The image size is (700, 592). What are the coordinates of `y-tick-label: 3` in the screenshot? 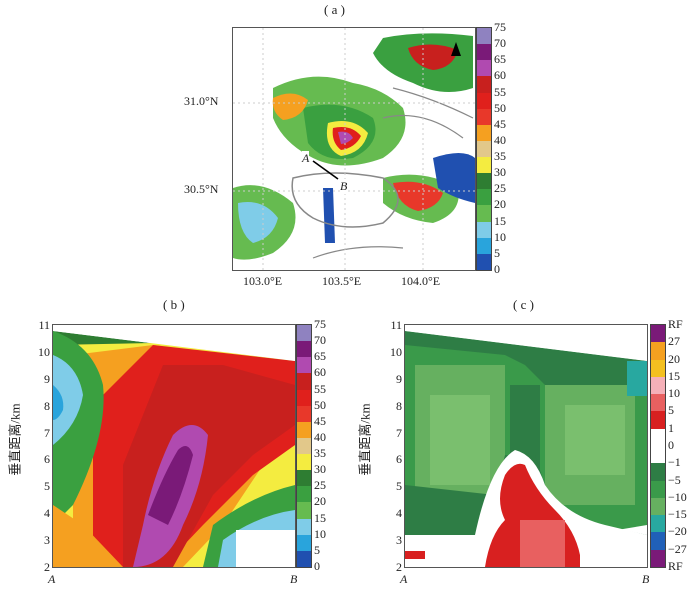 It's located at (47, 540).